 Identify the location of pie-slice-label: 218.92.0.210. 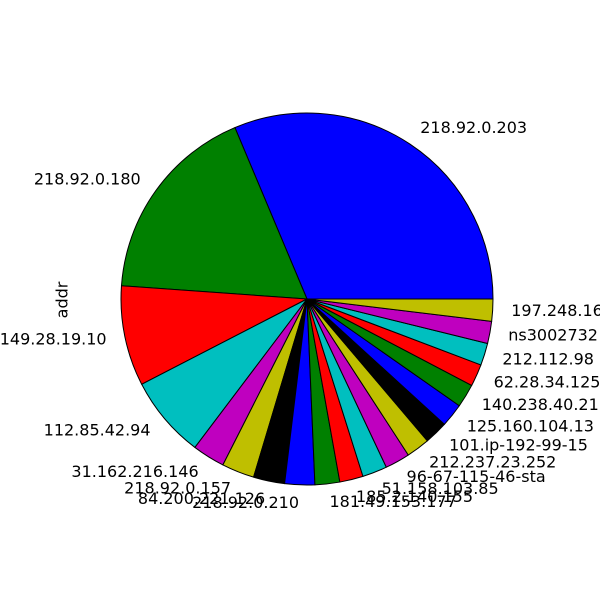
(245, 502).